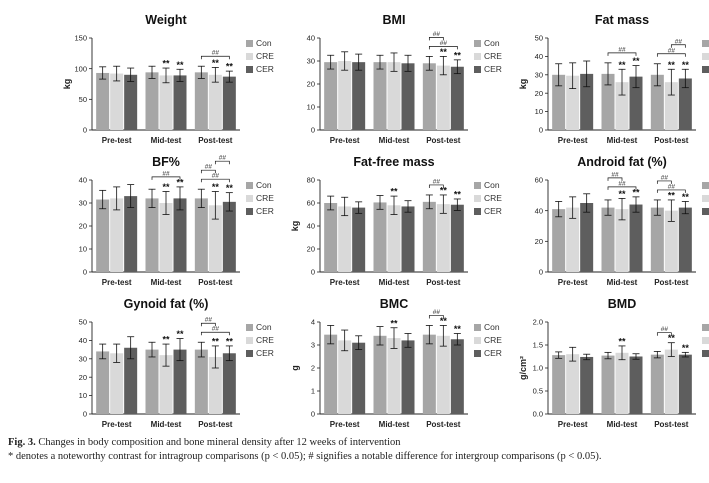 This screenshot has width=709, height=483. I want to click on y-tick-label: 2.0, so click(538, 322).